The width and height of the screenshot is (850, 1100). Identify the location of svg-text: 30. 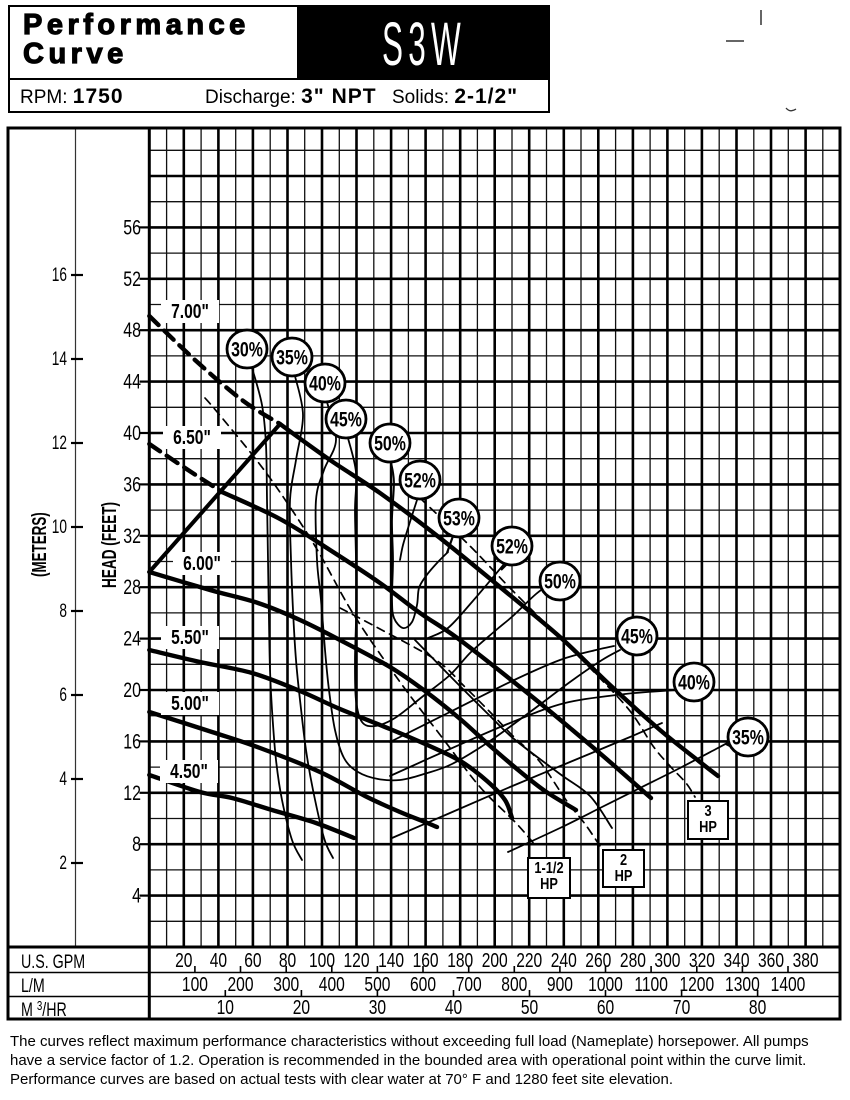
(377, 1007).